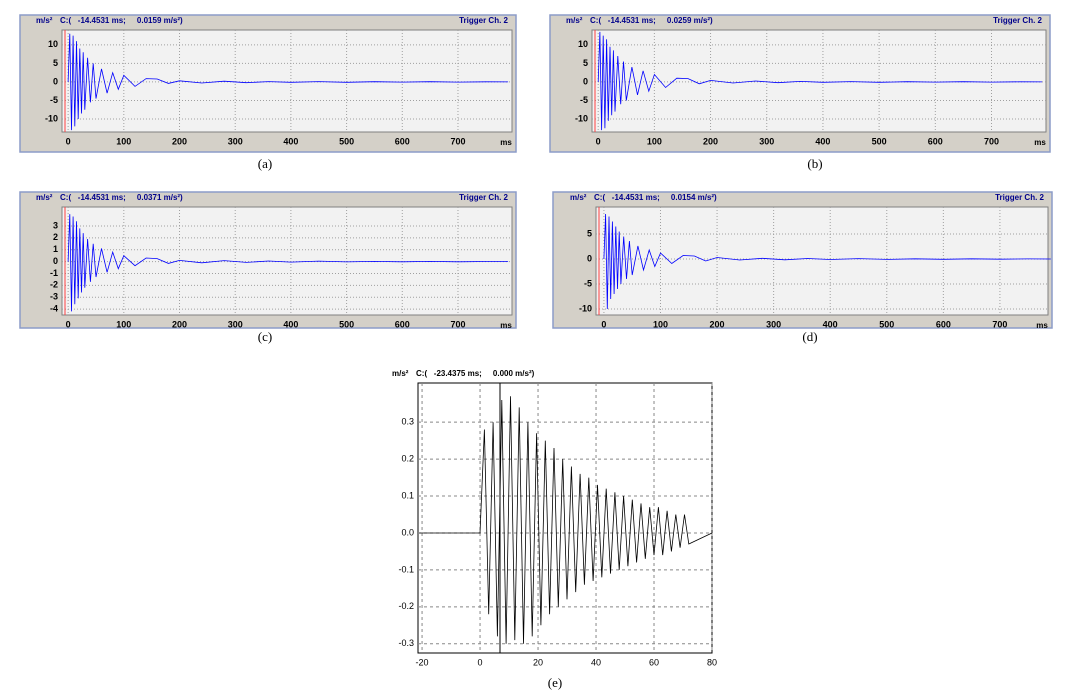 Image resolution: width=1068 pixels, height=692 pixels. Describe the element at coordinates (406, 606) in the screenshot. I see `y-tick-label: -0.2` at that location.